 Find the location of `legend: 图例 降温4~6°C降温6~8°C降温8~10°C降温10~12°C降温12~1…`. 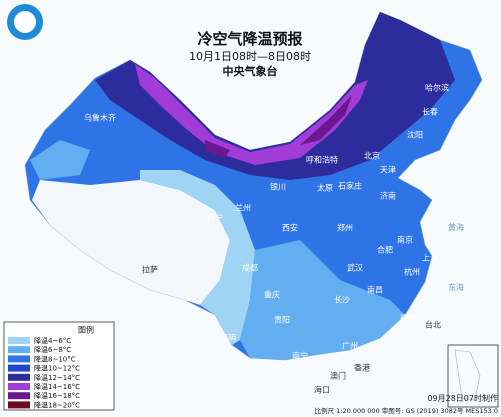

legend: 图例 降温4~6°C降温6~8°C降温8~10°C降温10~12°C降温12~1… is located at coordinates (59, 366).